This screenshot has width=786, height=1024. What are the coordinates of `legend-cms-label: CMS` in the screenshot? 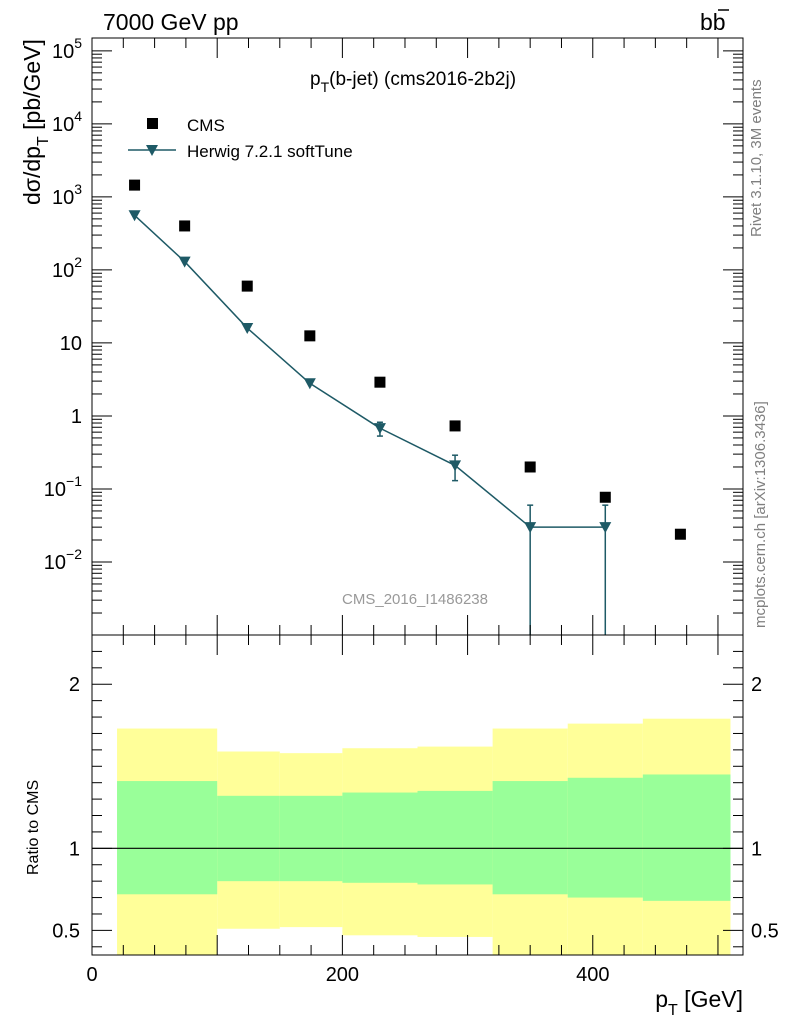 It's located at (206, 125).